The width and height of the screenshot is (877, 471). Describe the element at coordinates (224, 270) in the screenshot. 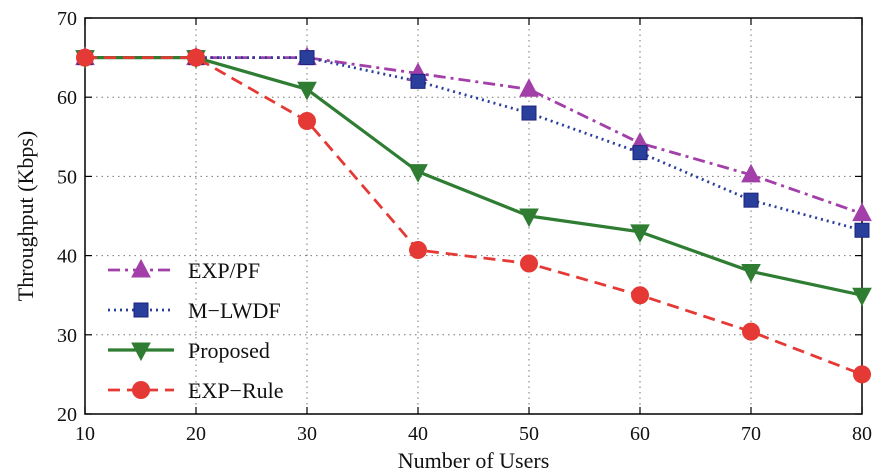

I see `legend-label: EXP/PF` at that location.